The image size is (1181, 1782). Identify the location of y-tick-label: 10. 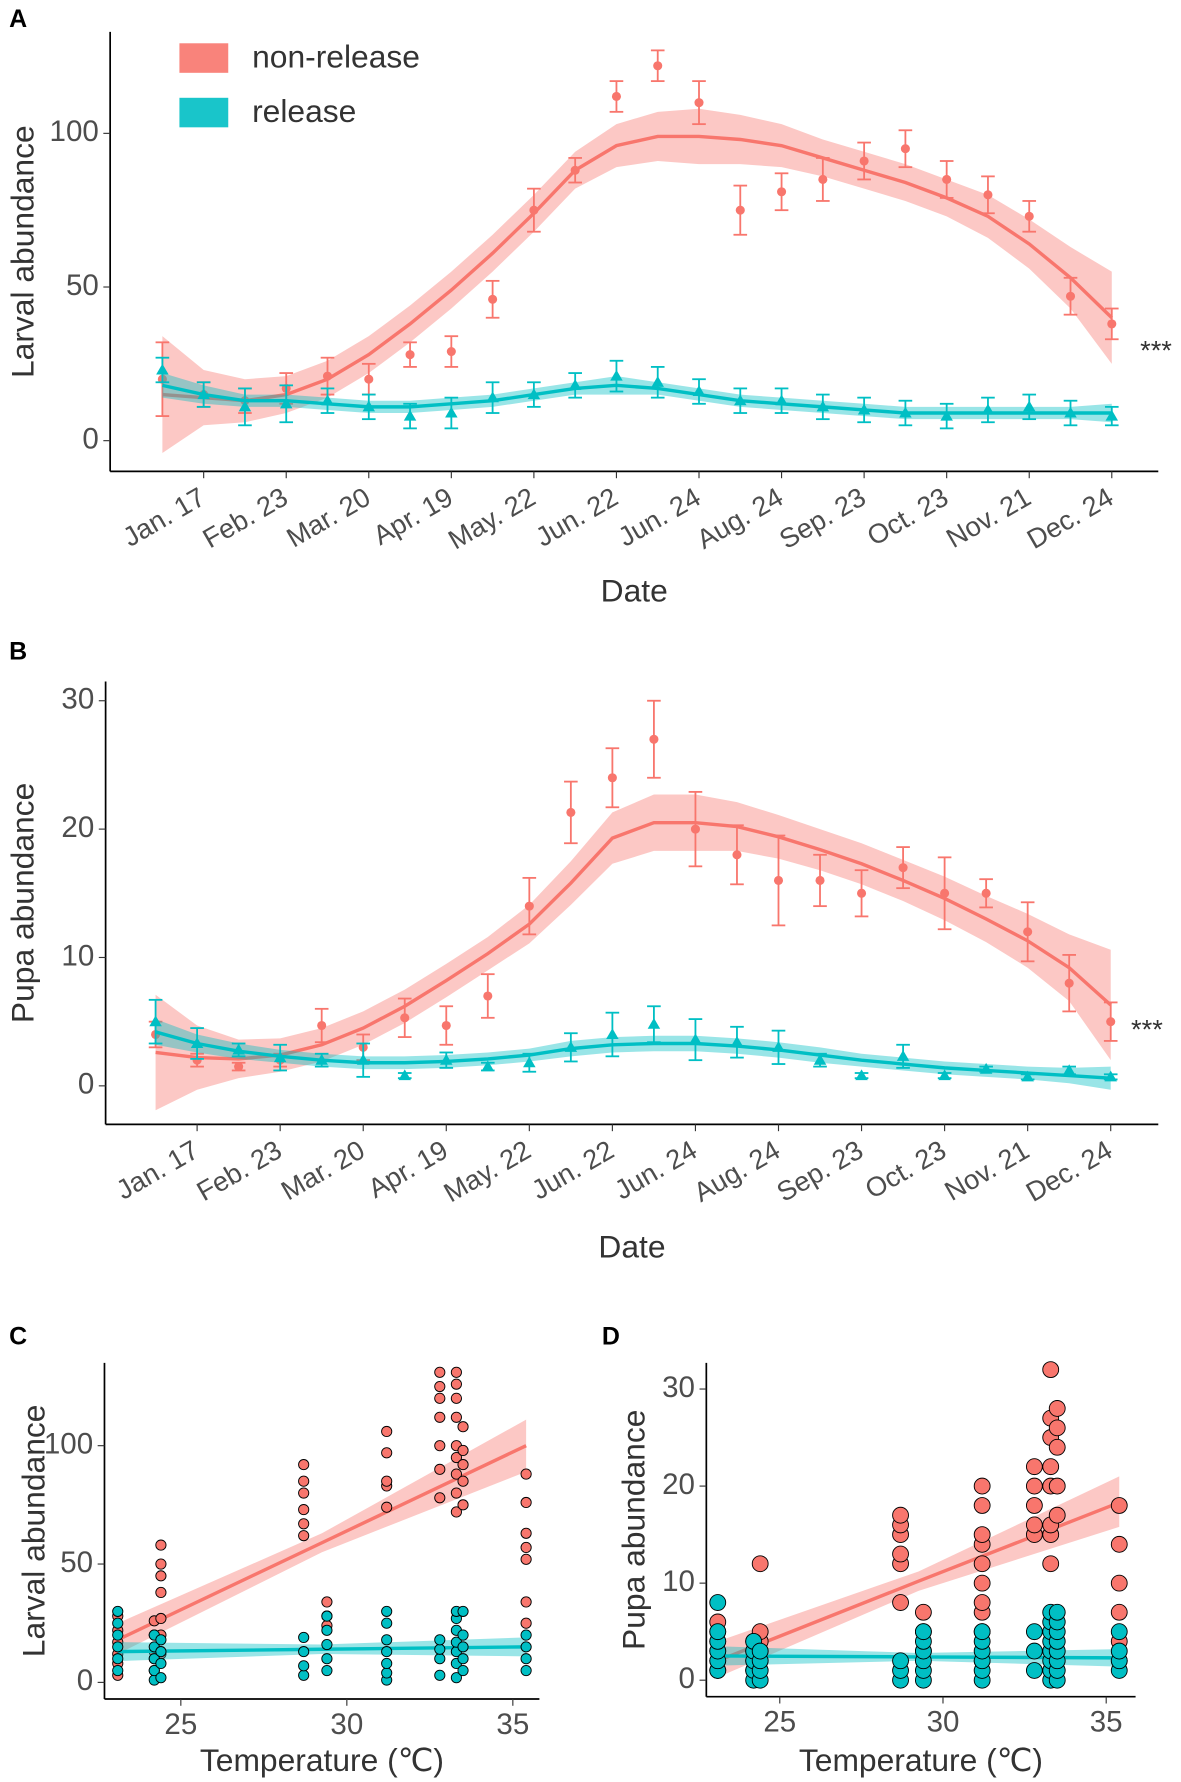
(678, 1581).